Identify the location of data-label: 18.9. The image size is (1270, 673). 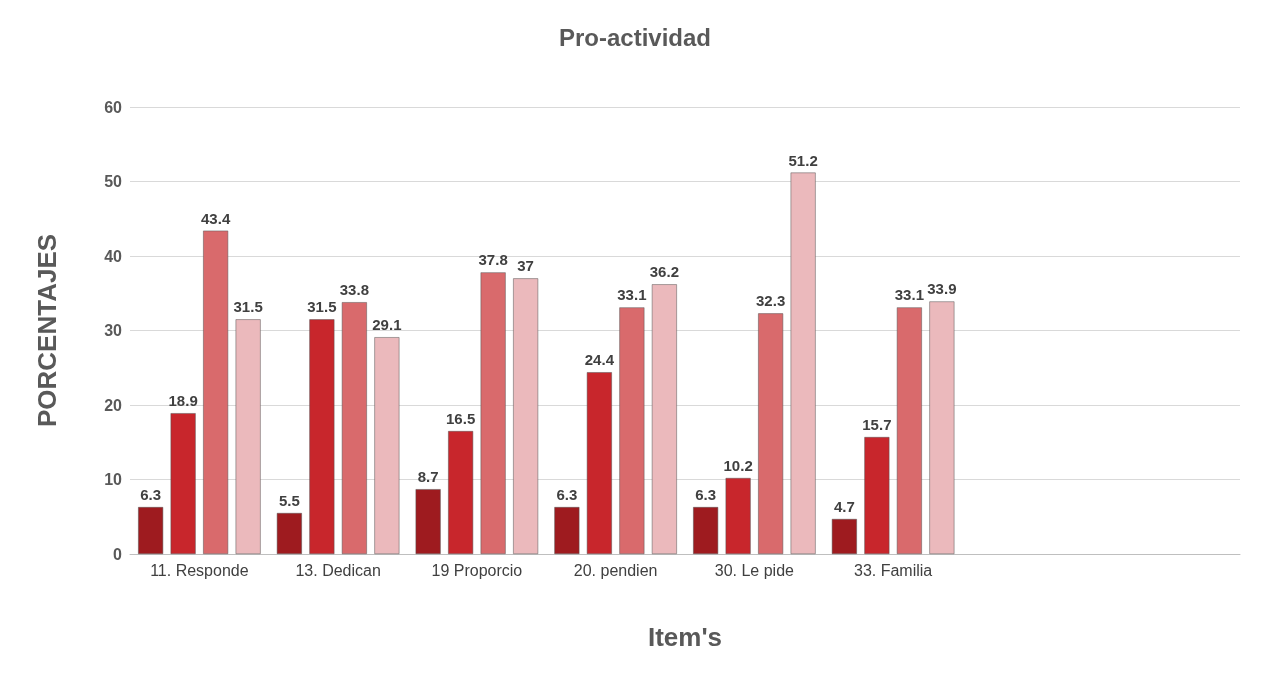
(183, 401).